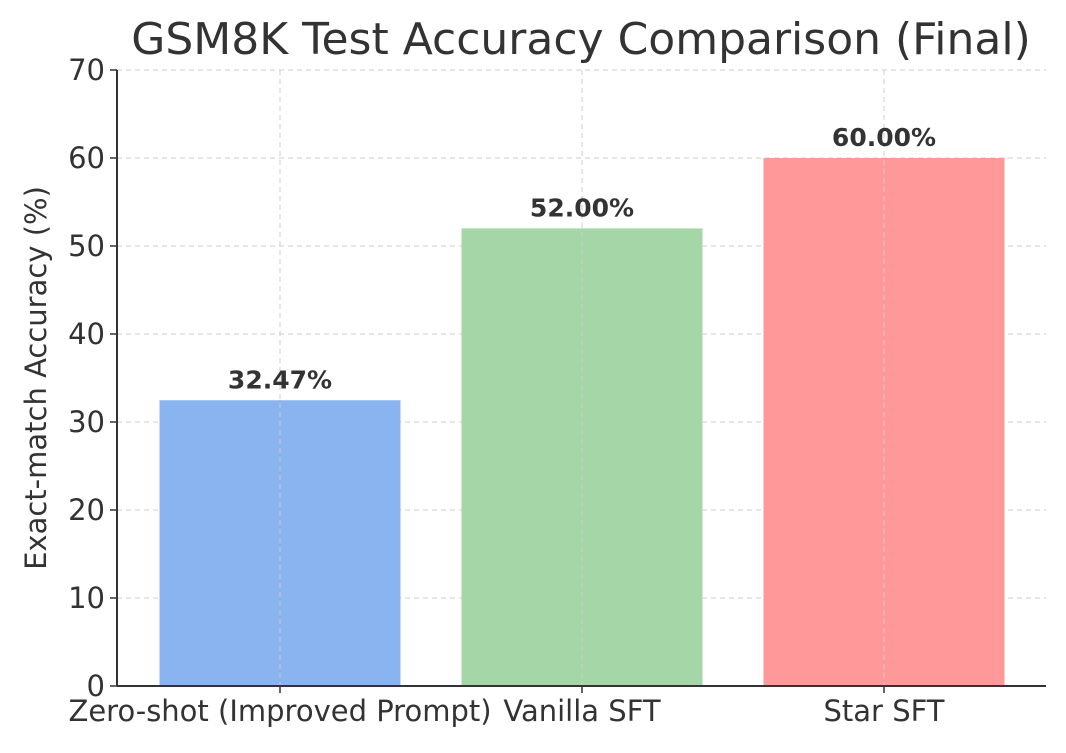 This screenshot has height=753, width=1066. Describe the element at coordinates (86, 334) in the screenshot. I see `y-tick-label: 40` at that location.